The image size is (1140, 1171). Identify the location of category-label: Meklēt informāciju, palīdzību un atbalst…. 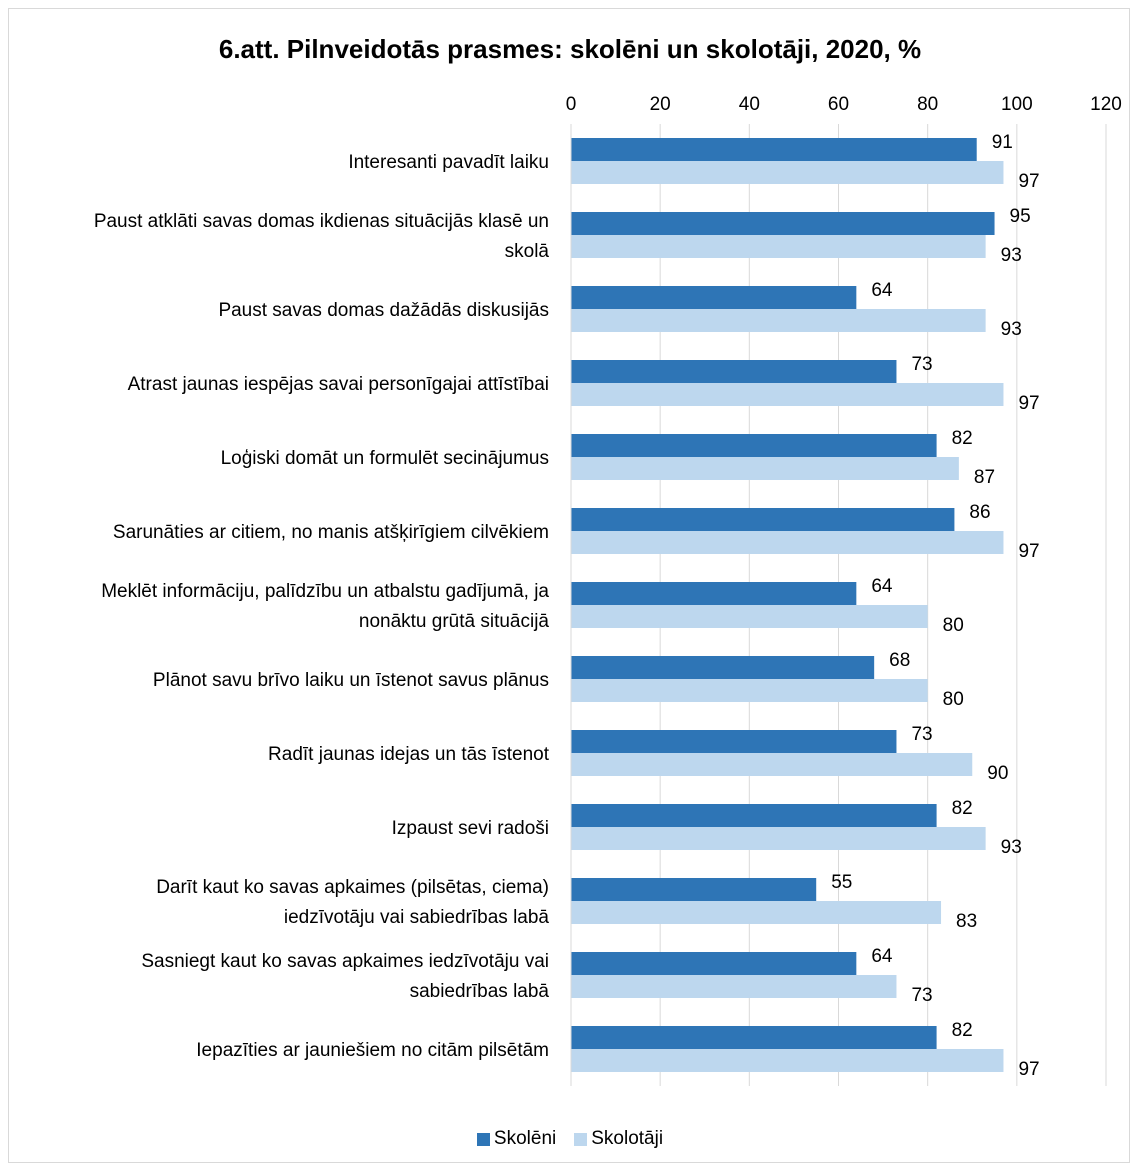
(325, 591).